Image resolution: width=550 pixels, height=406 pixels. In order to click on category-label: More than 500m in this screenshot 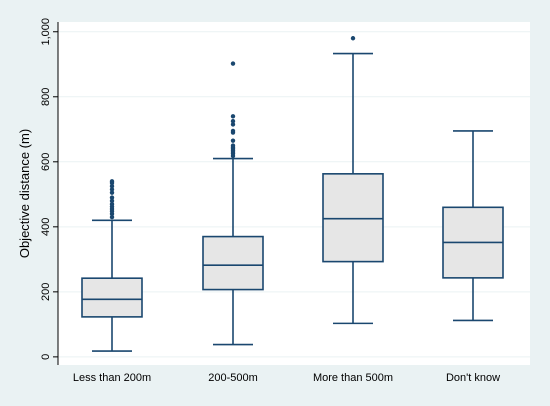, I will do `click(353, 378)`.